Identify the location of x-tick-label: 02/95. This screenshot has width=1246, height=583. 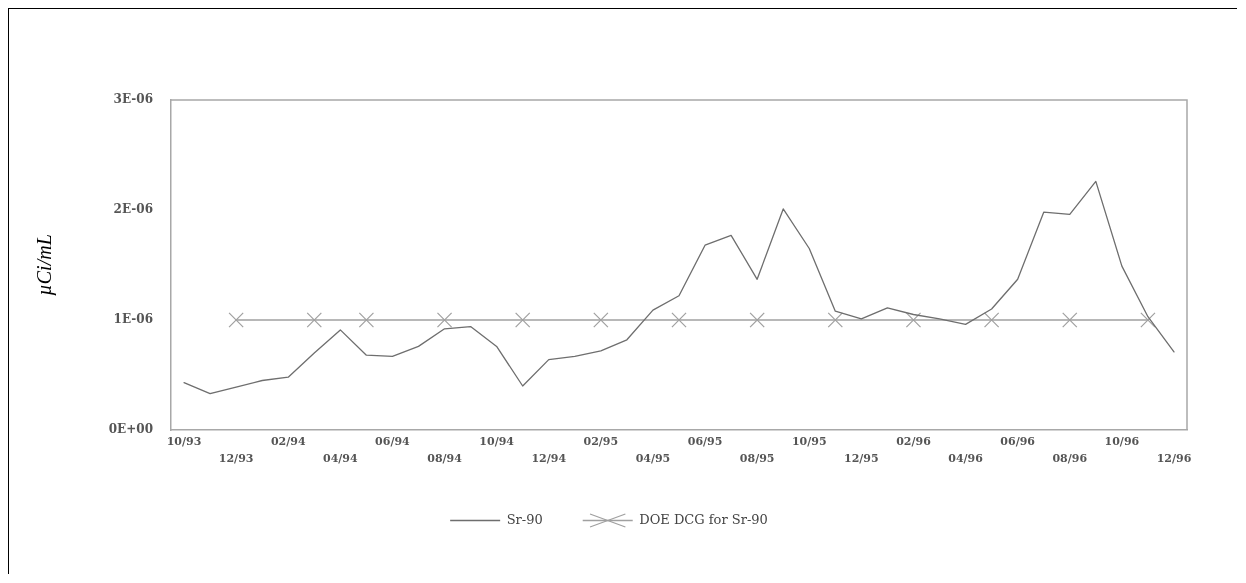
(601, 442).